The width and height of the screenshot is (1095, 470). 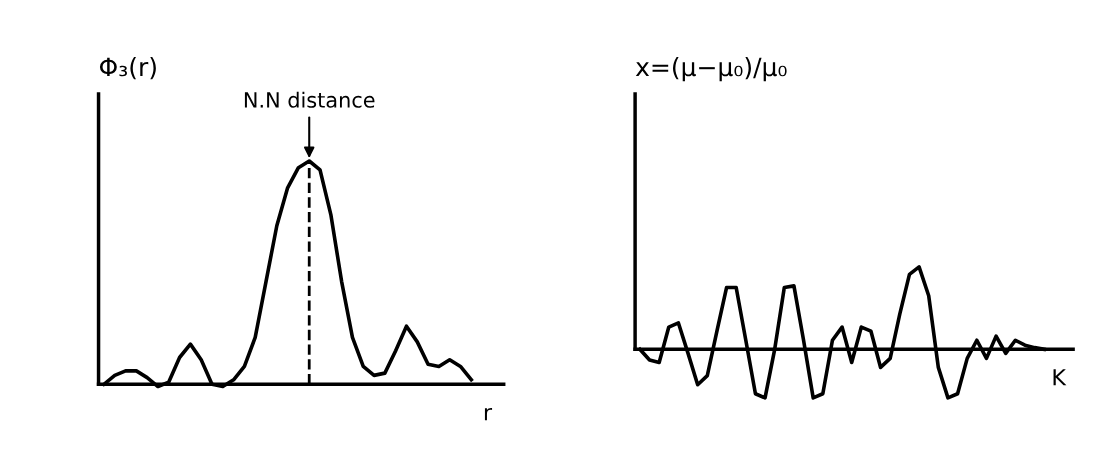 What do you see at coordinates (488, 414) in the screenshot?
I see `x-axis-title: r` at bounding box center [488, 414].